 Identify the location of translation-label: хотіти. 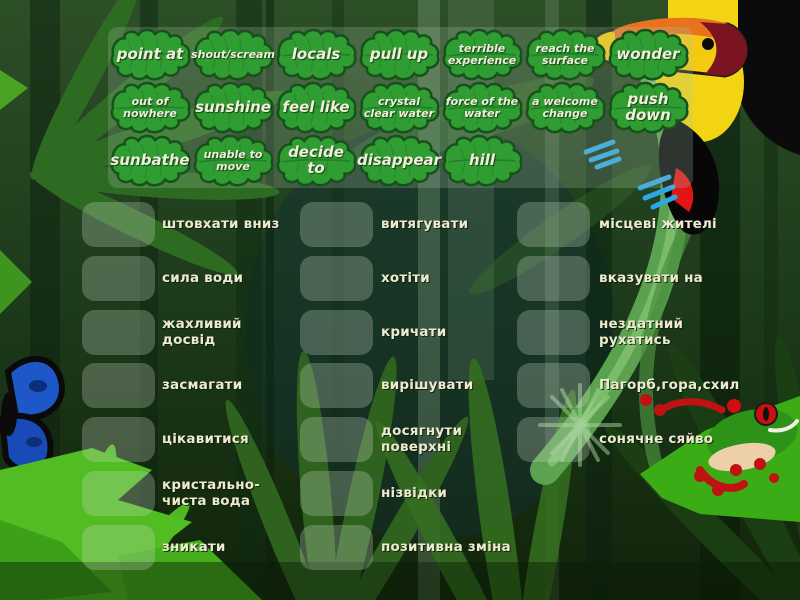
(405, 277).